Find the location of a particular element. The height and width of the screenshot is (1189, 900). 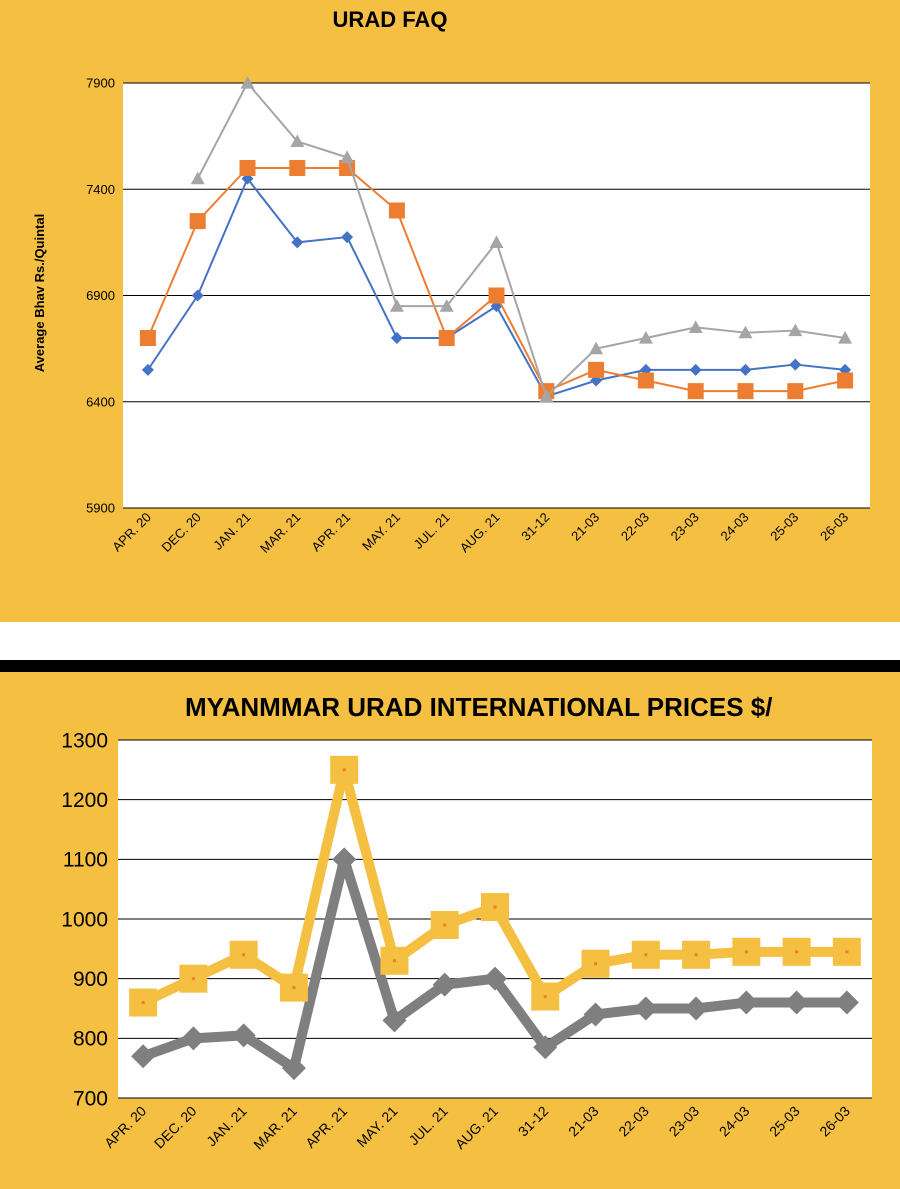

divider-bar is located at coordinates (450, 666).